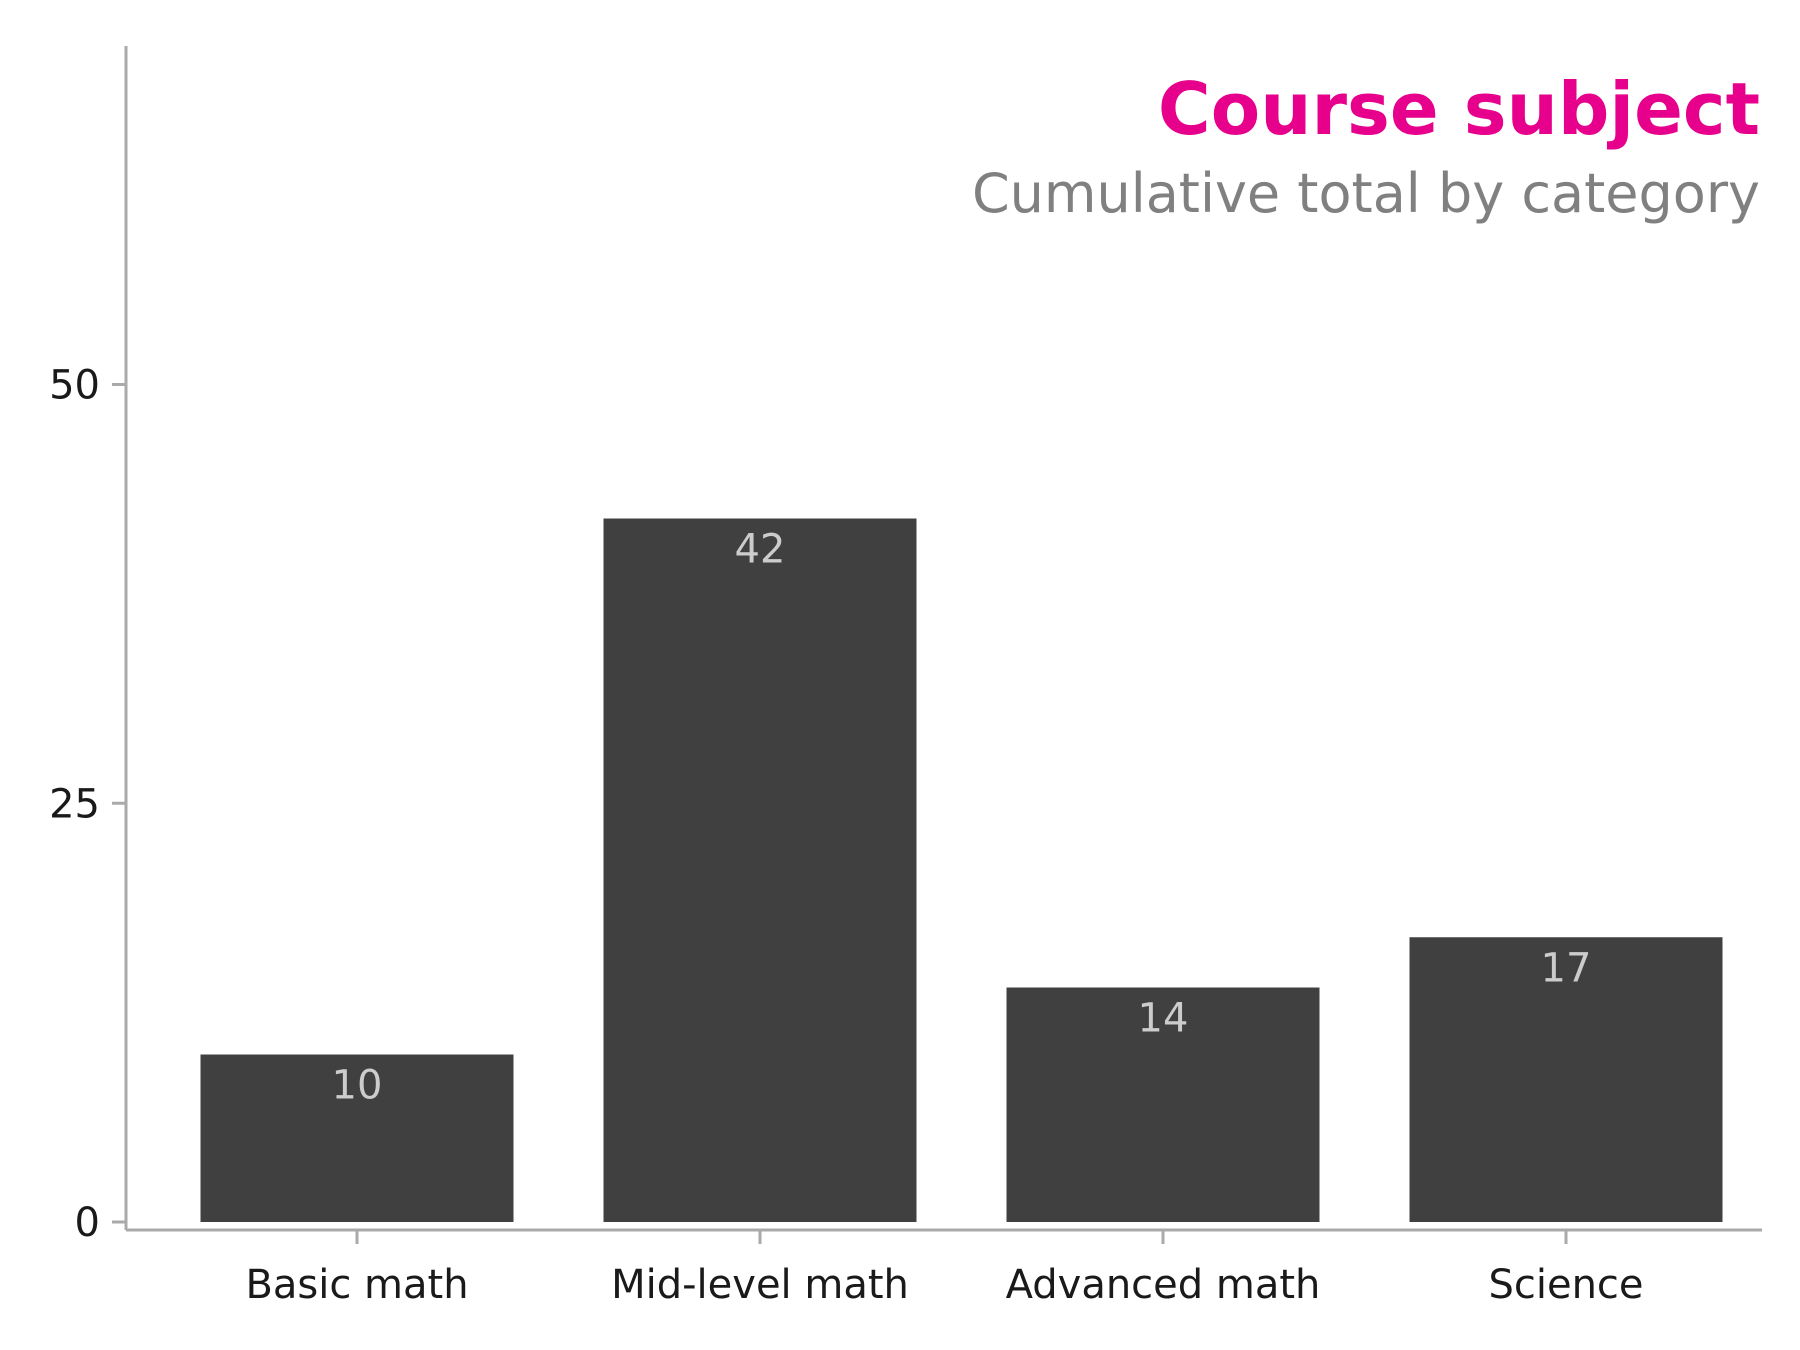 The image size is (1800, 1350). Describe the element at coordinates (74, 386) in the screenshot. I see `y-tick-label: 50` at that location.